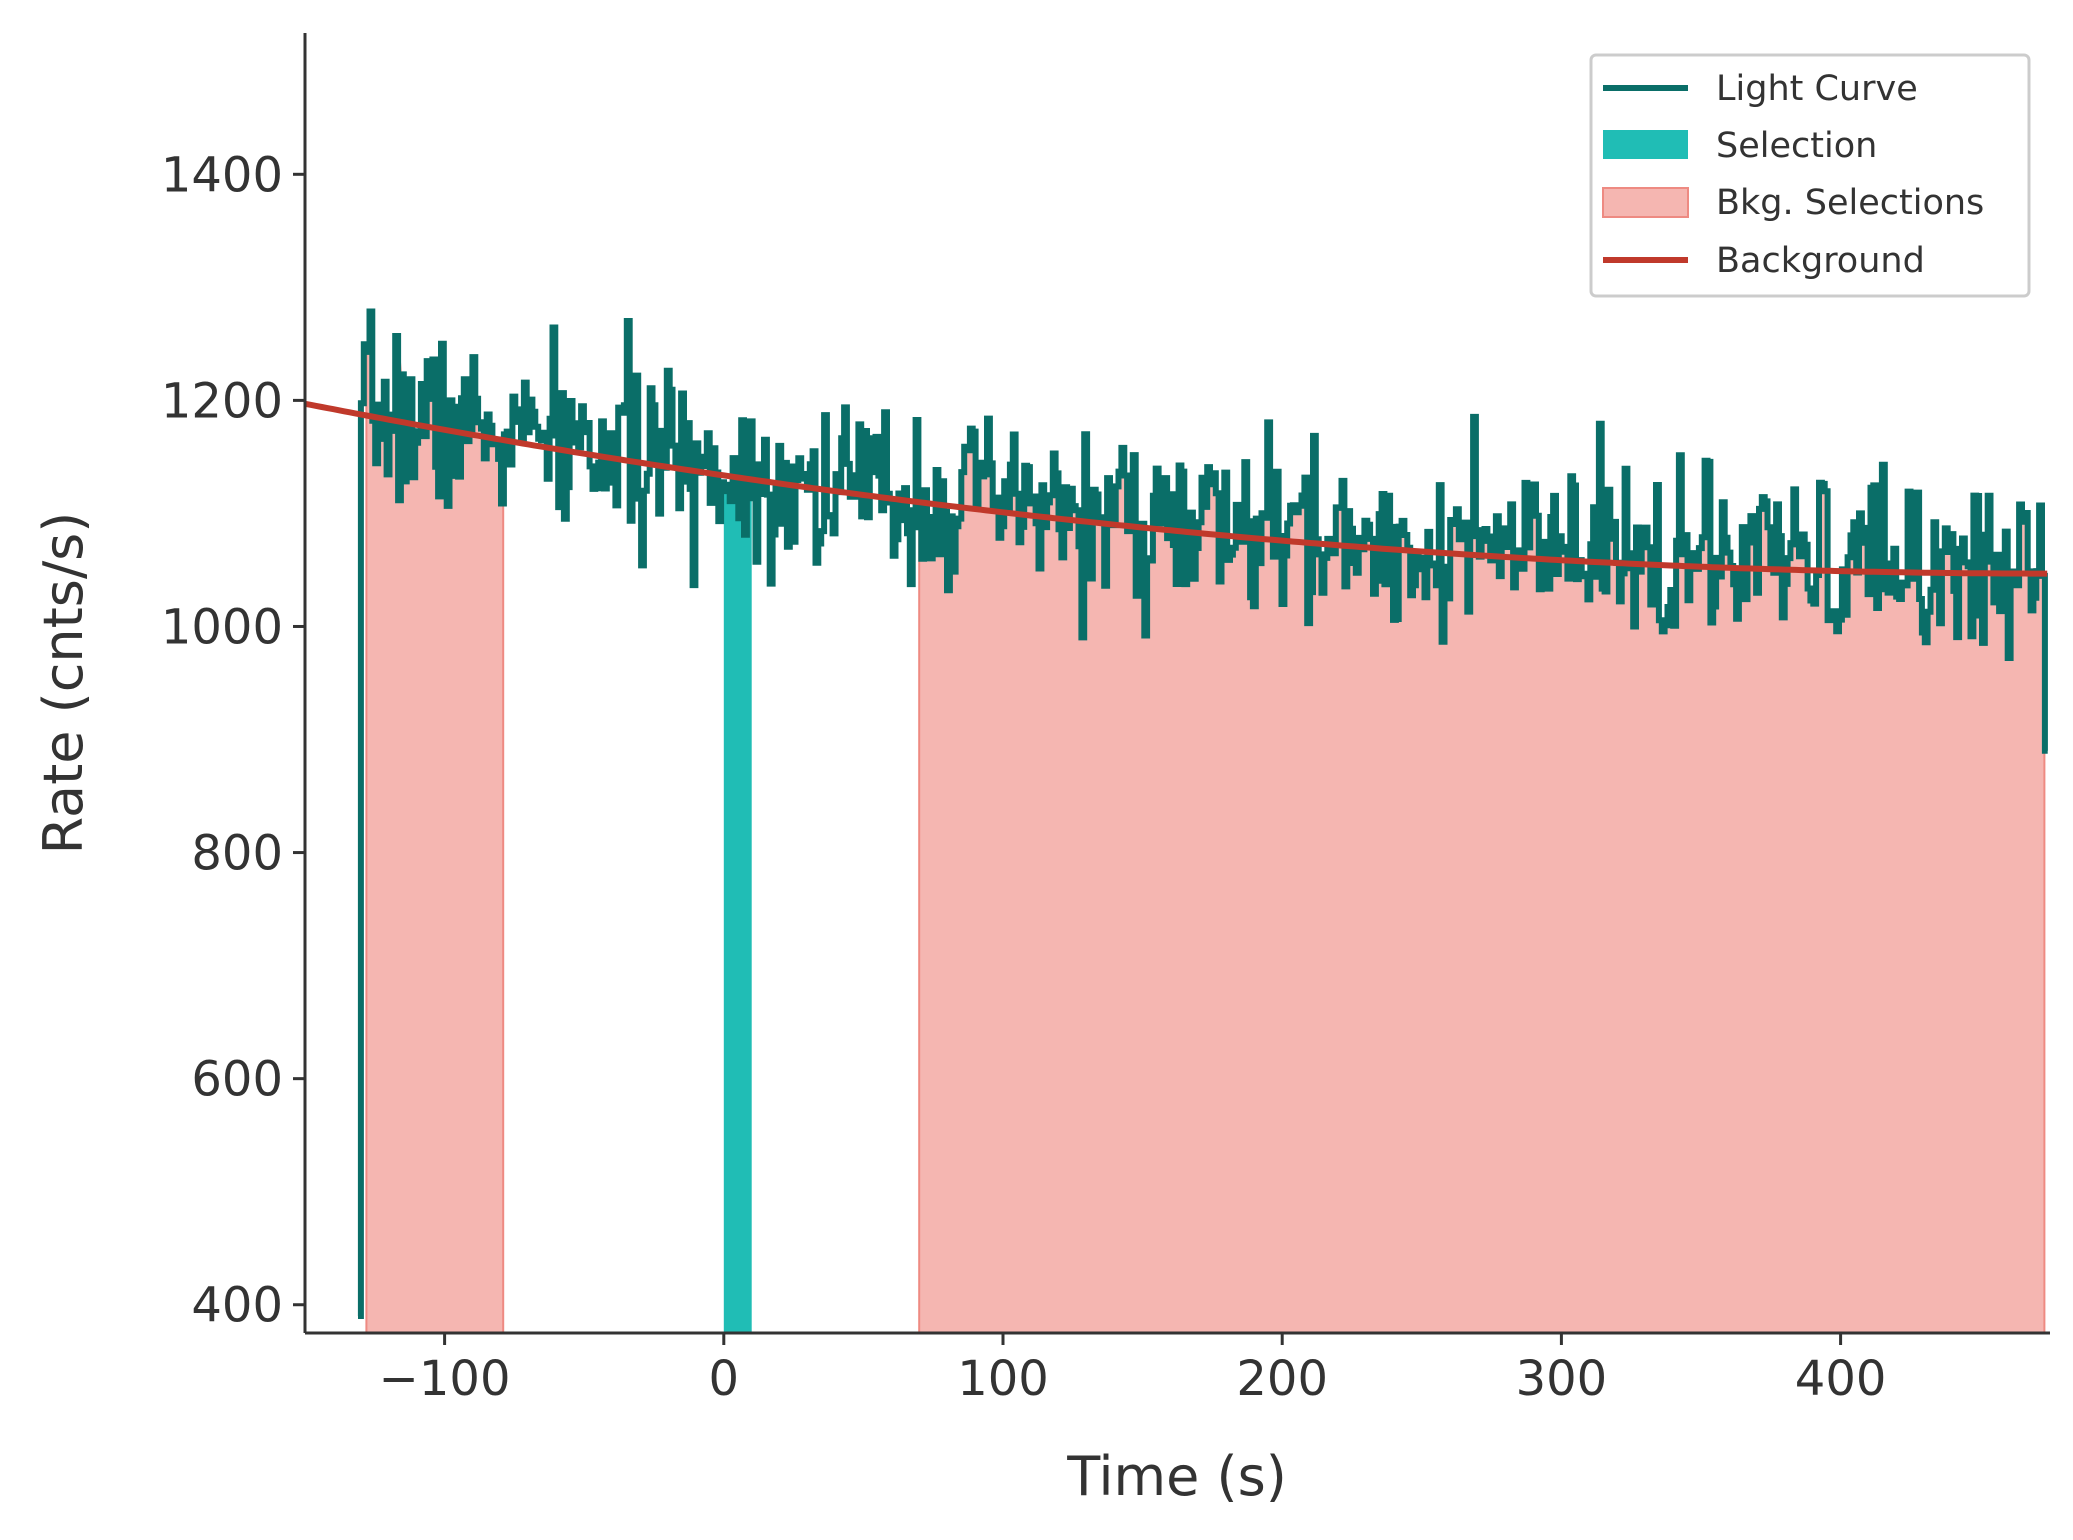 This screenshot has height=1540, width=2073. Describe the element at coordinates (1176, 1476) in the screenshot. I see `x-axis-label: Time (s)` at that location.